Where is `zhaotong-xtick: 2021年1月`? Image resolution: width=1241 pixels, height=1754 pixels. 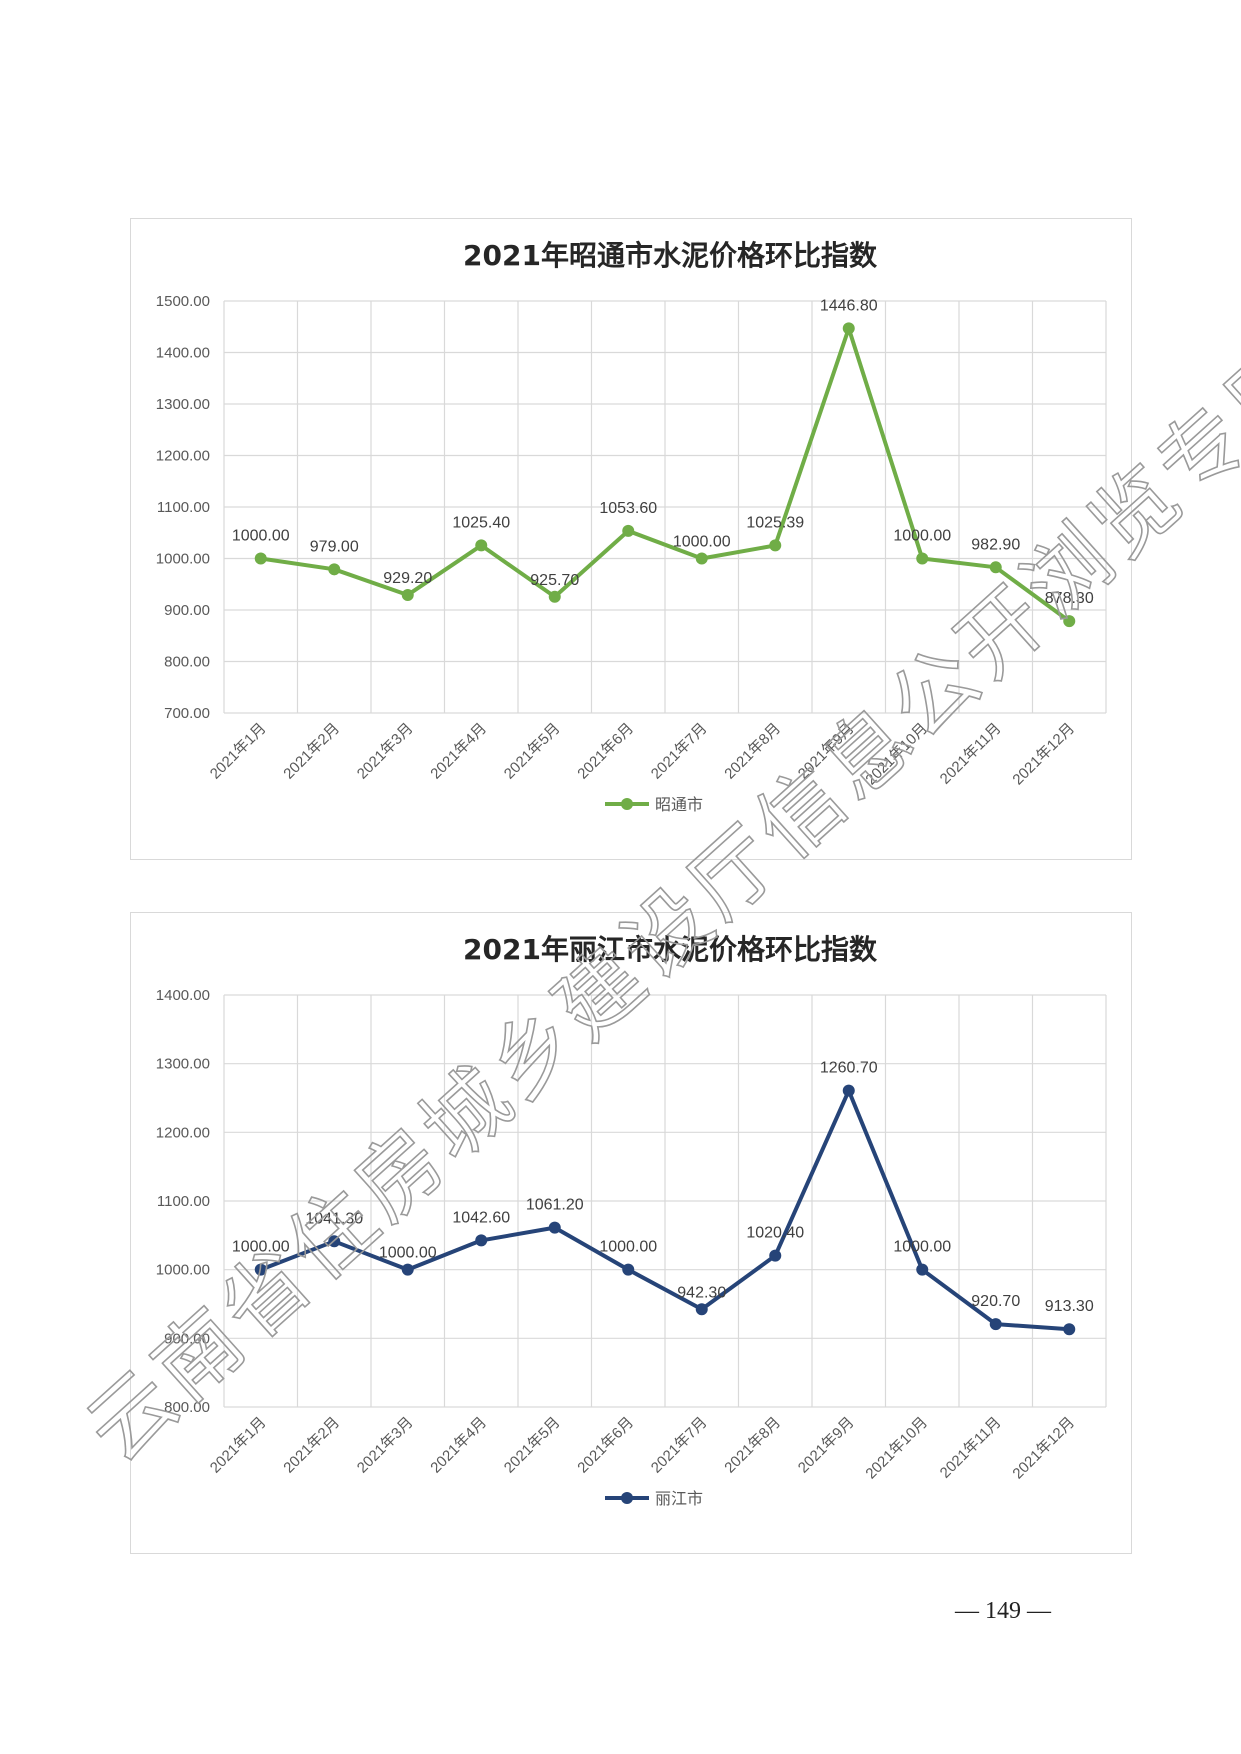
zhaotong-xtick: 2021年1月 is located at coordinates (238, 751).